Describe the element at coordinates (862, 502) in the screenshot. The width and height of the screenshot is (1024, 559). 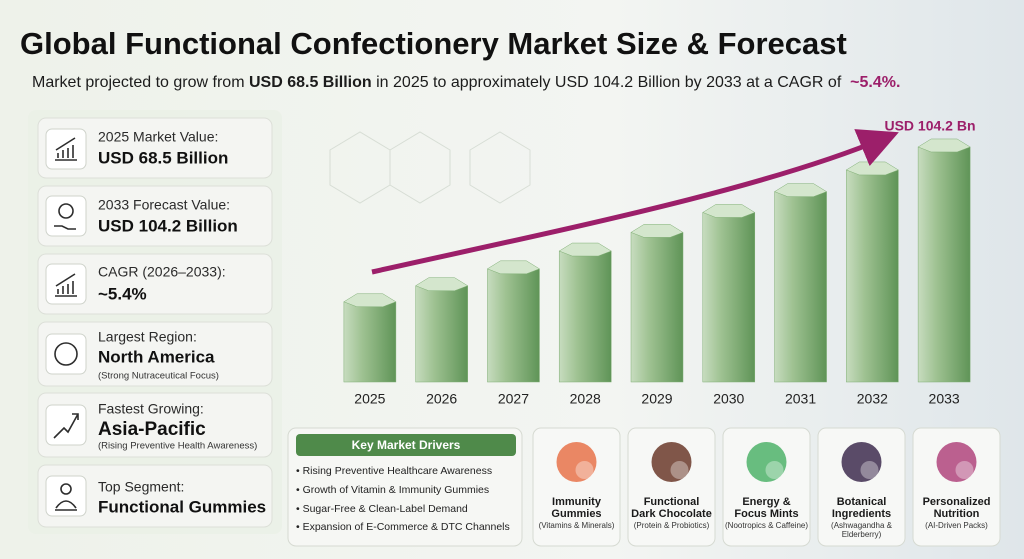
I see `segment-name: Botanical` at that location.